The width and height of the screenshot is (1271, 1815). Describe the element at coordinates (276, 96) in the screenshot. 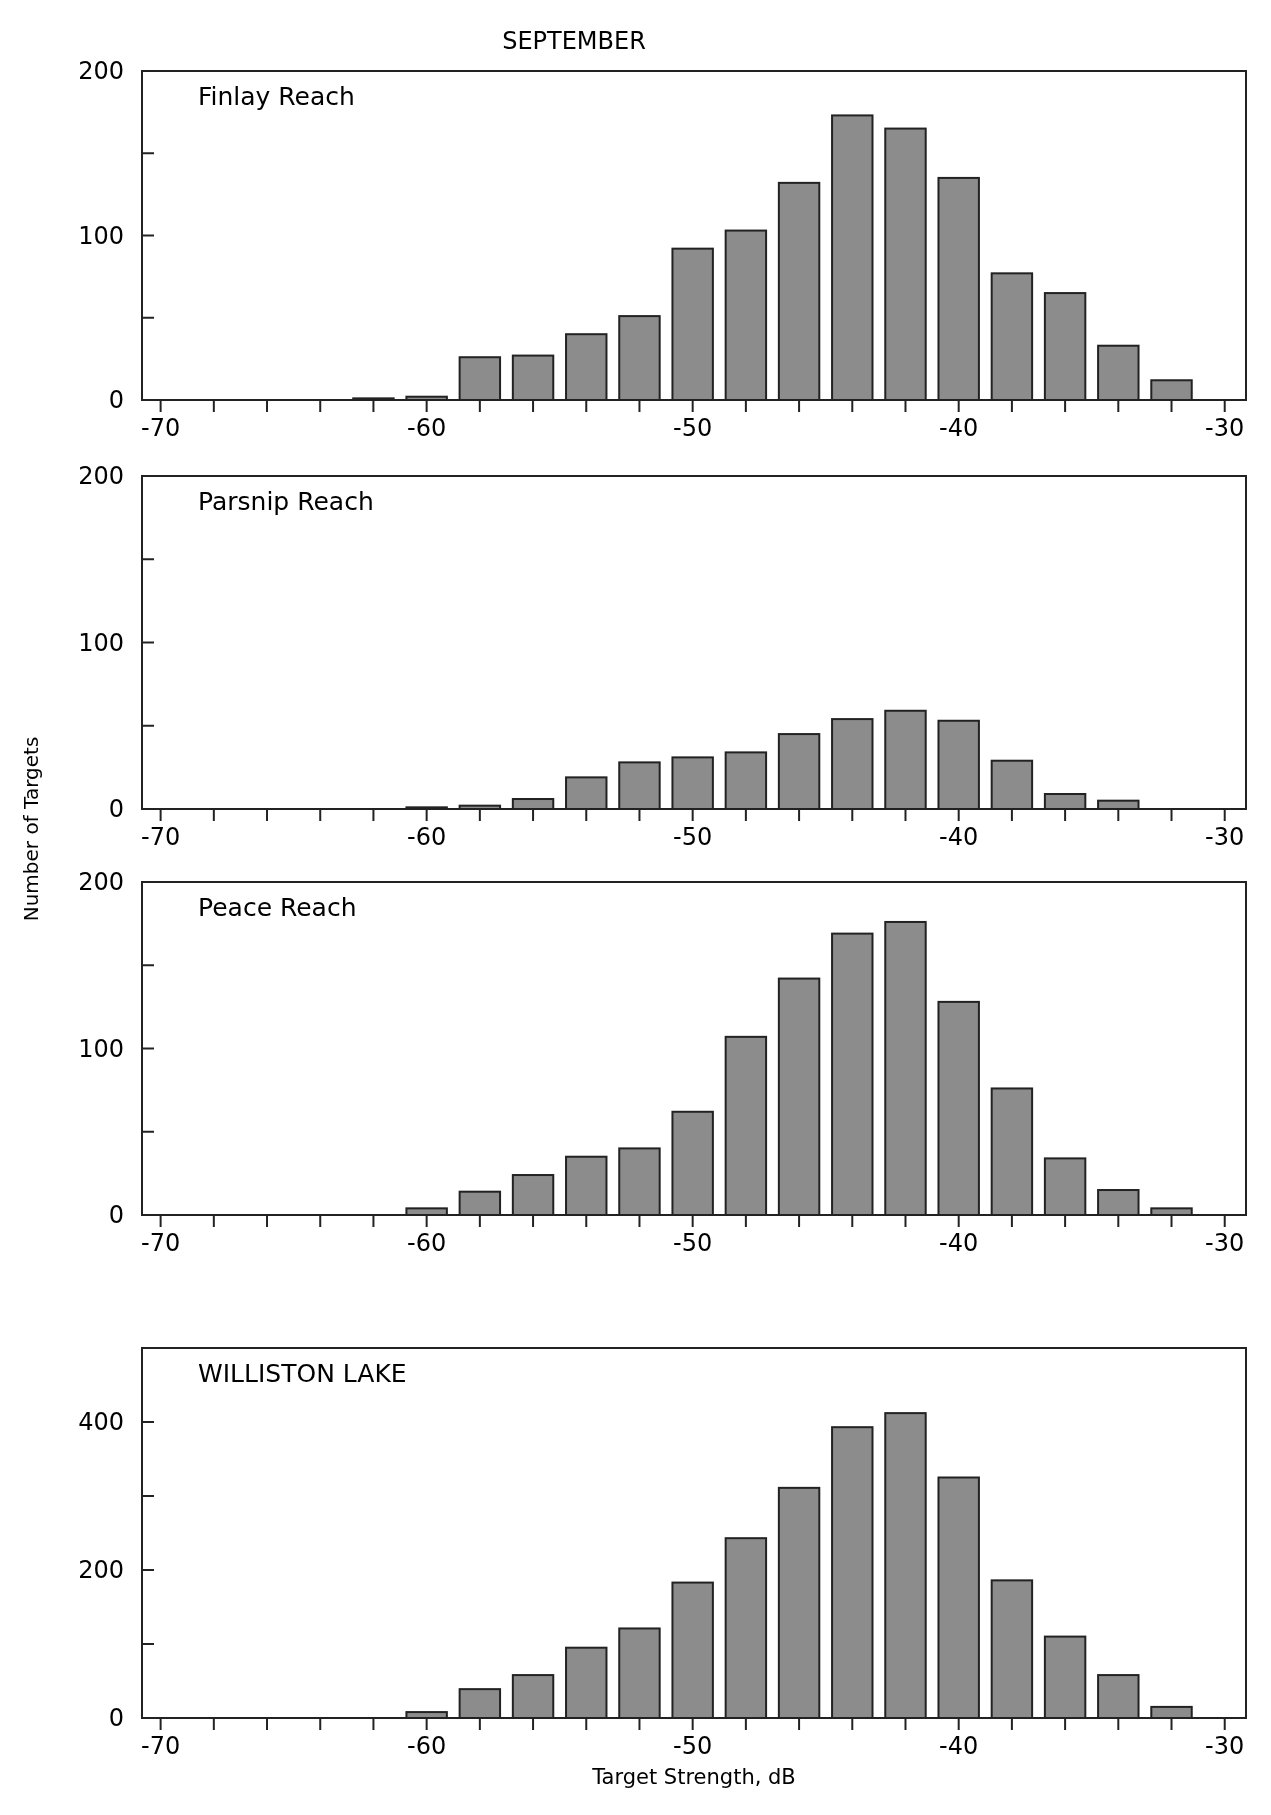

I see `annotation: Finlay Reach` at that location.